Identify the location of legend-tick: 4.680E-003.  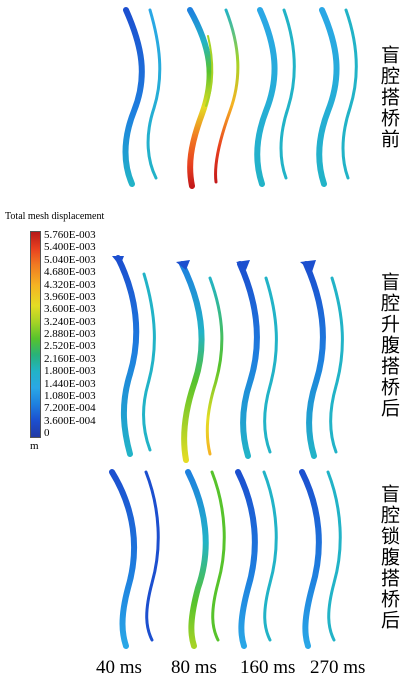
(70, 272).